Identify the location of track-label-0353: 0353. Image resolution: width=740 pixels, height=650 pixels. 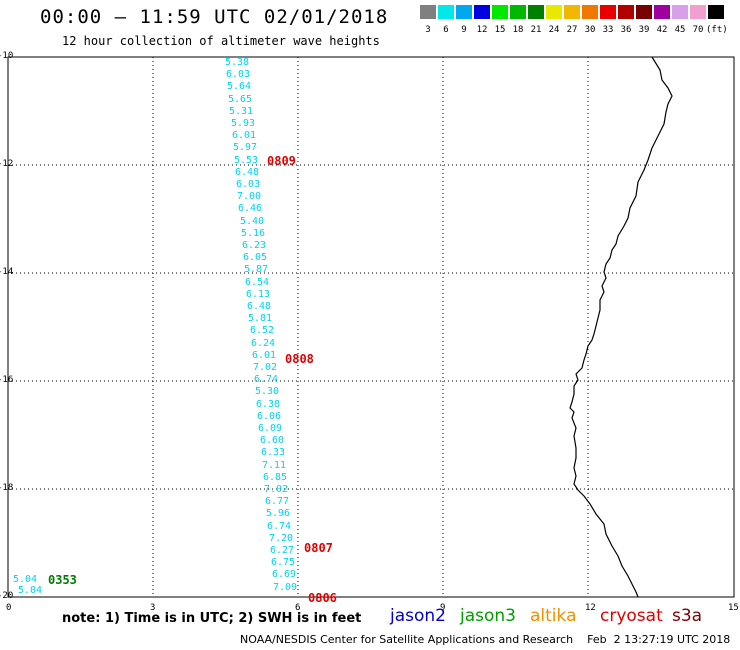
(62, 580).